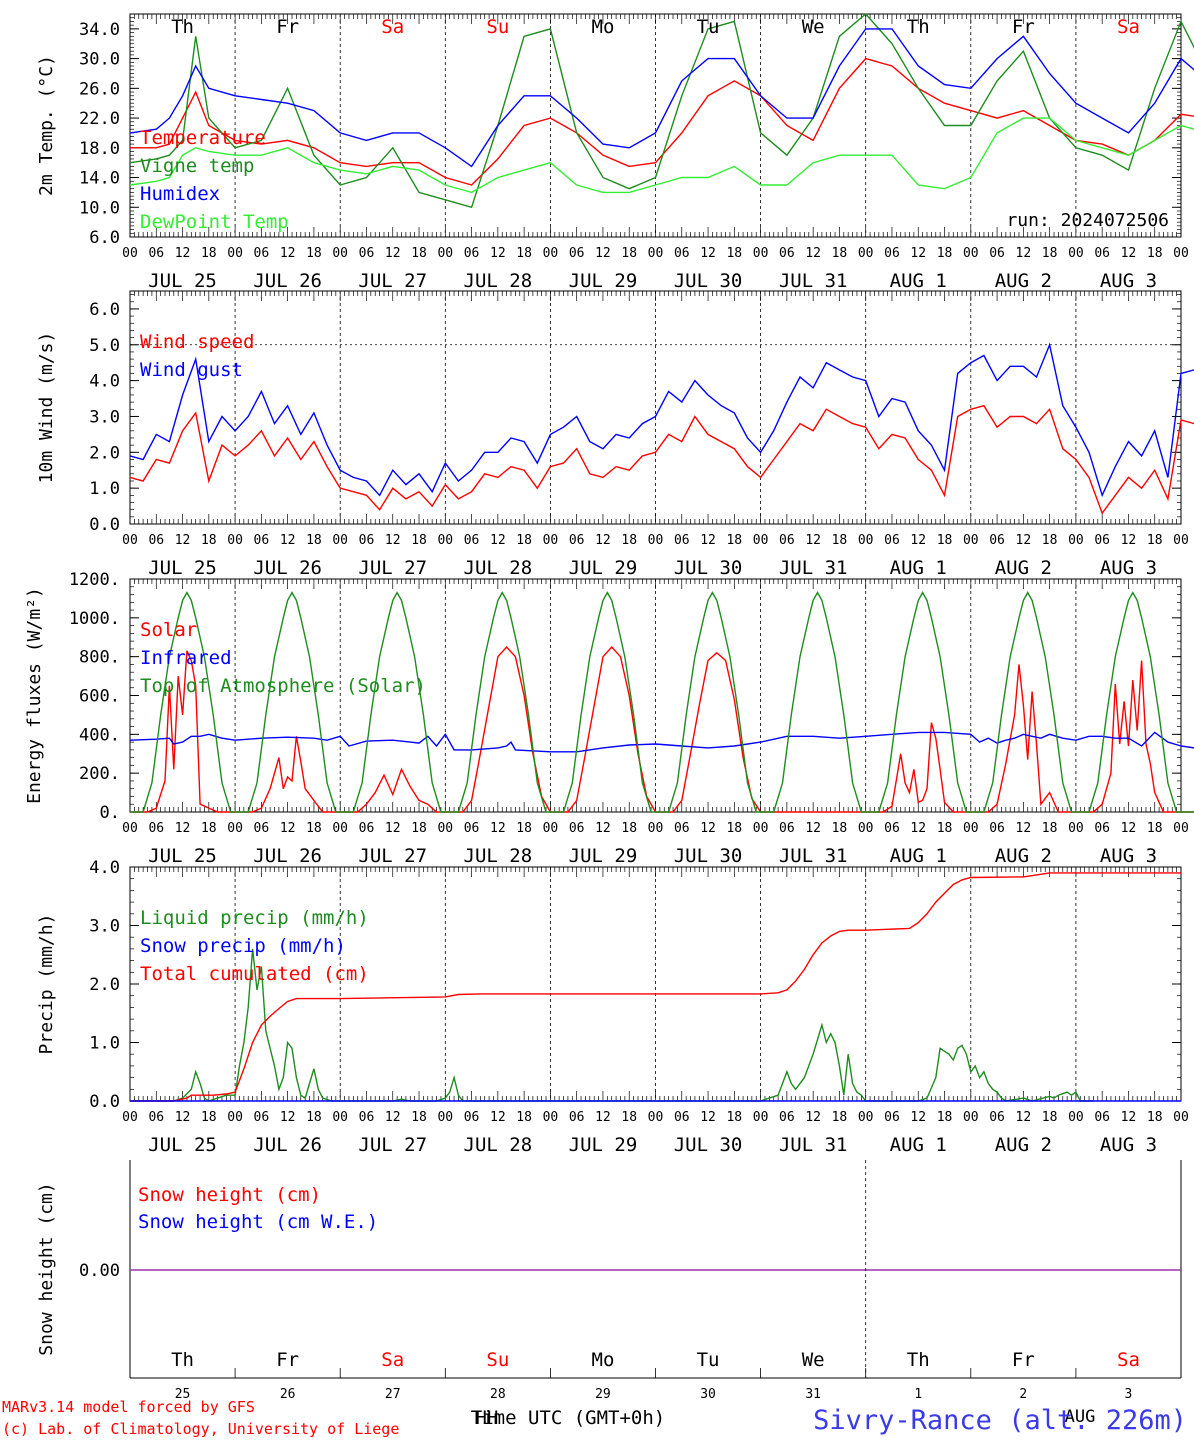 This screenshot has width=1194, height=1440. What do you see at coordinates (661, 459) in the screenshot?
I see `series-wind-speed` at bounding box center [661, 459].